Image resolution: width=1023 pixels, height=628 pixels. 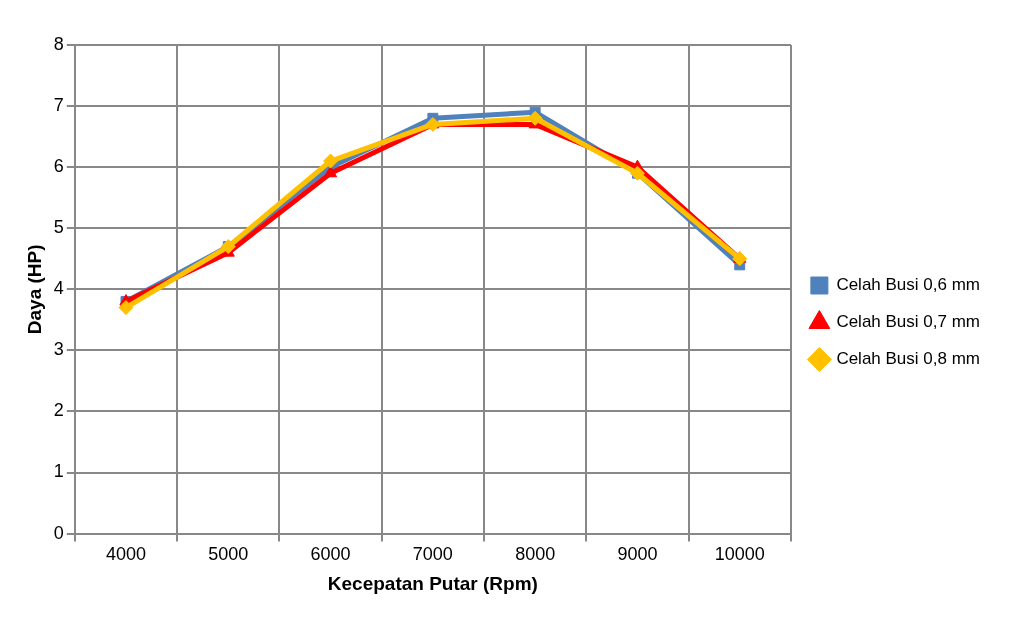 I want to click on x-tick-label: 6000, so click(x=330, y=554).